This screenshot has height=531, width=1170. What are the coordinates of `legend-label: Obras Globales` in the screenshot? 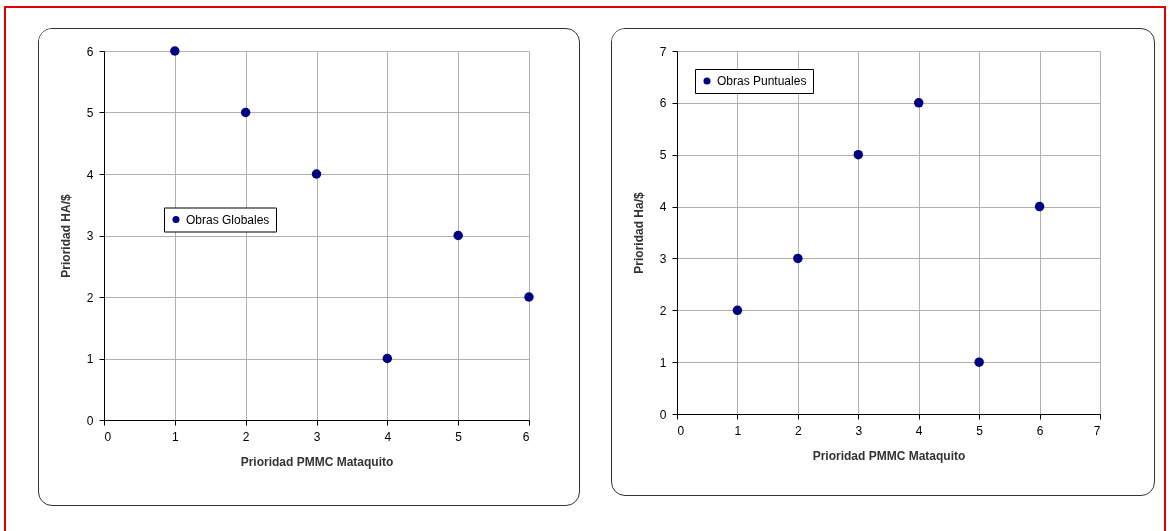 It's located at (228, 219).